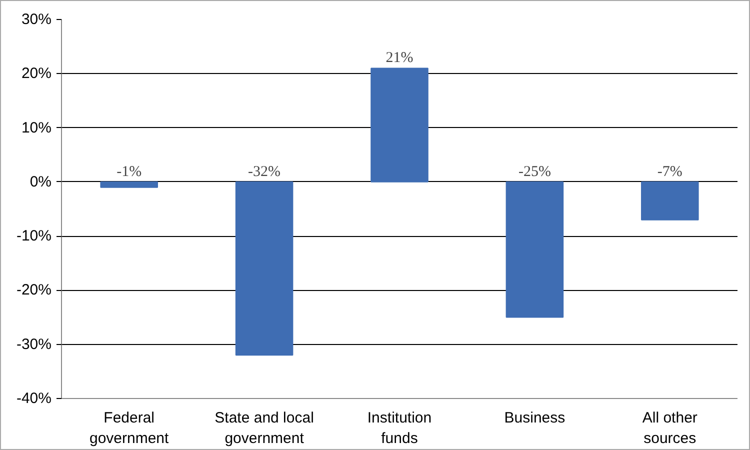 The height and width of the screenshot is (450, 750). What do you see at coordinates (34, 290) in the screenshot?
I see `y-tick-label: -20%` at bounding box center [34, 290].